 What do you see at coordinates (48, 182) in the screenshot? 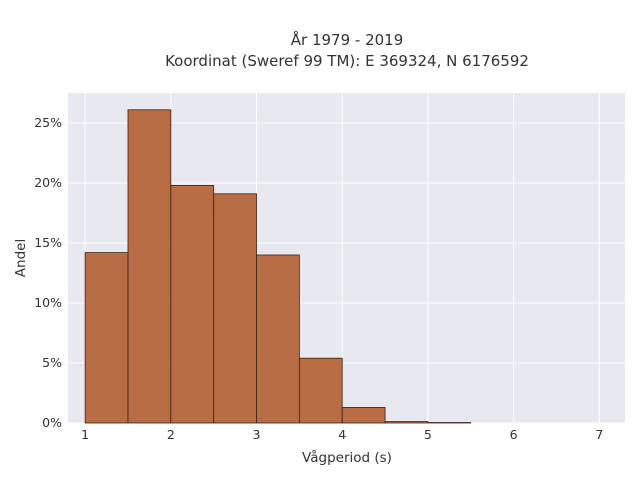
I see `y-tick-label: 20%` at bounding box center [48, 182].